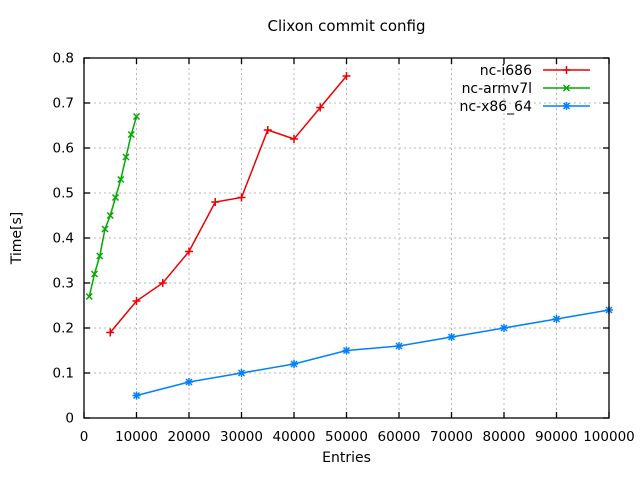 The height and width of the screenshot is (480, 640). I want to click on y-tick-label: 0.3, so click(63, 284).